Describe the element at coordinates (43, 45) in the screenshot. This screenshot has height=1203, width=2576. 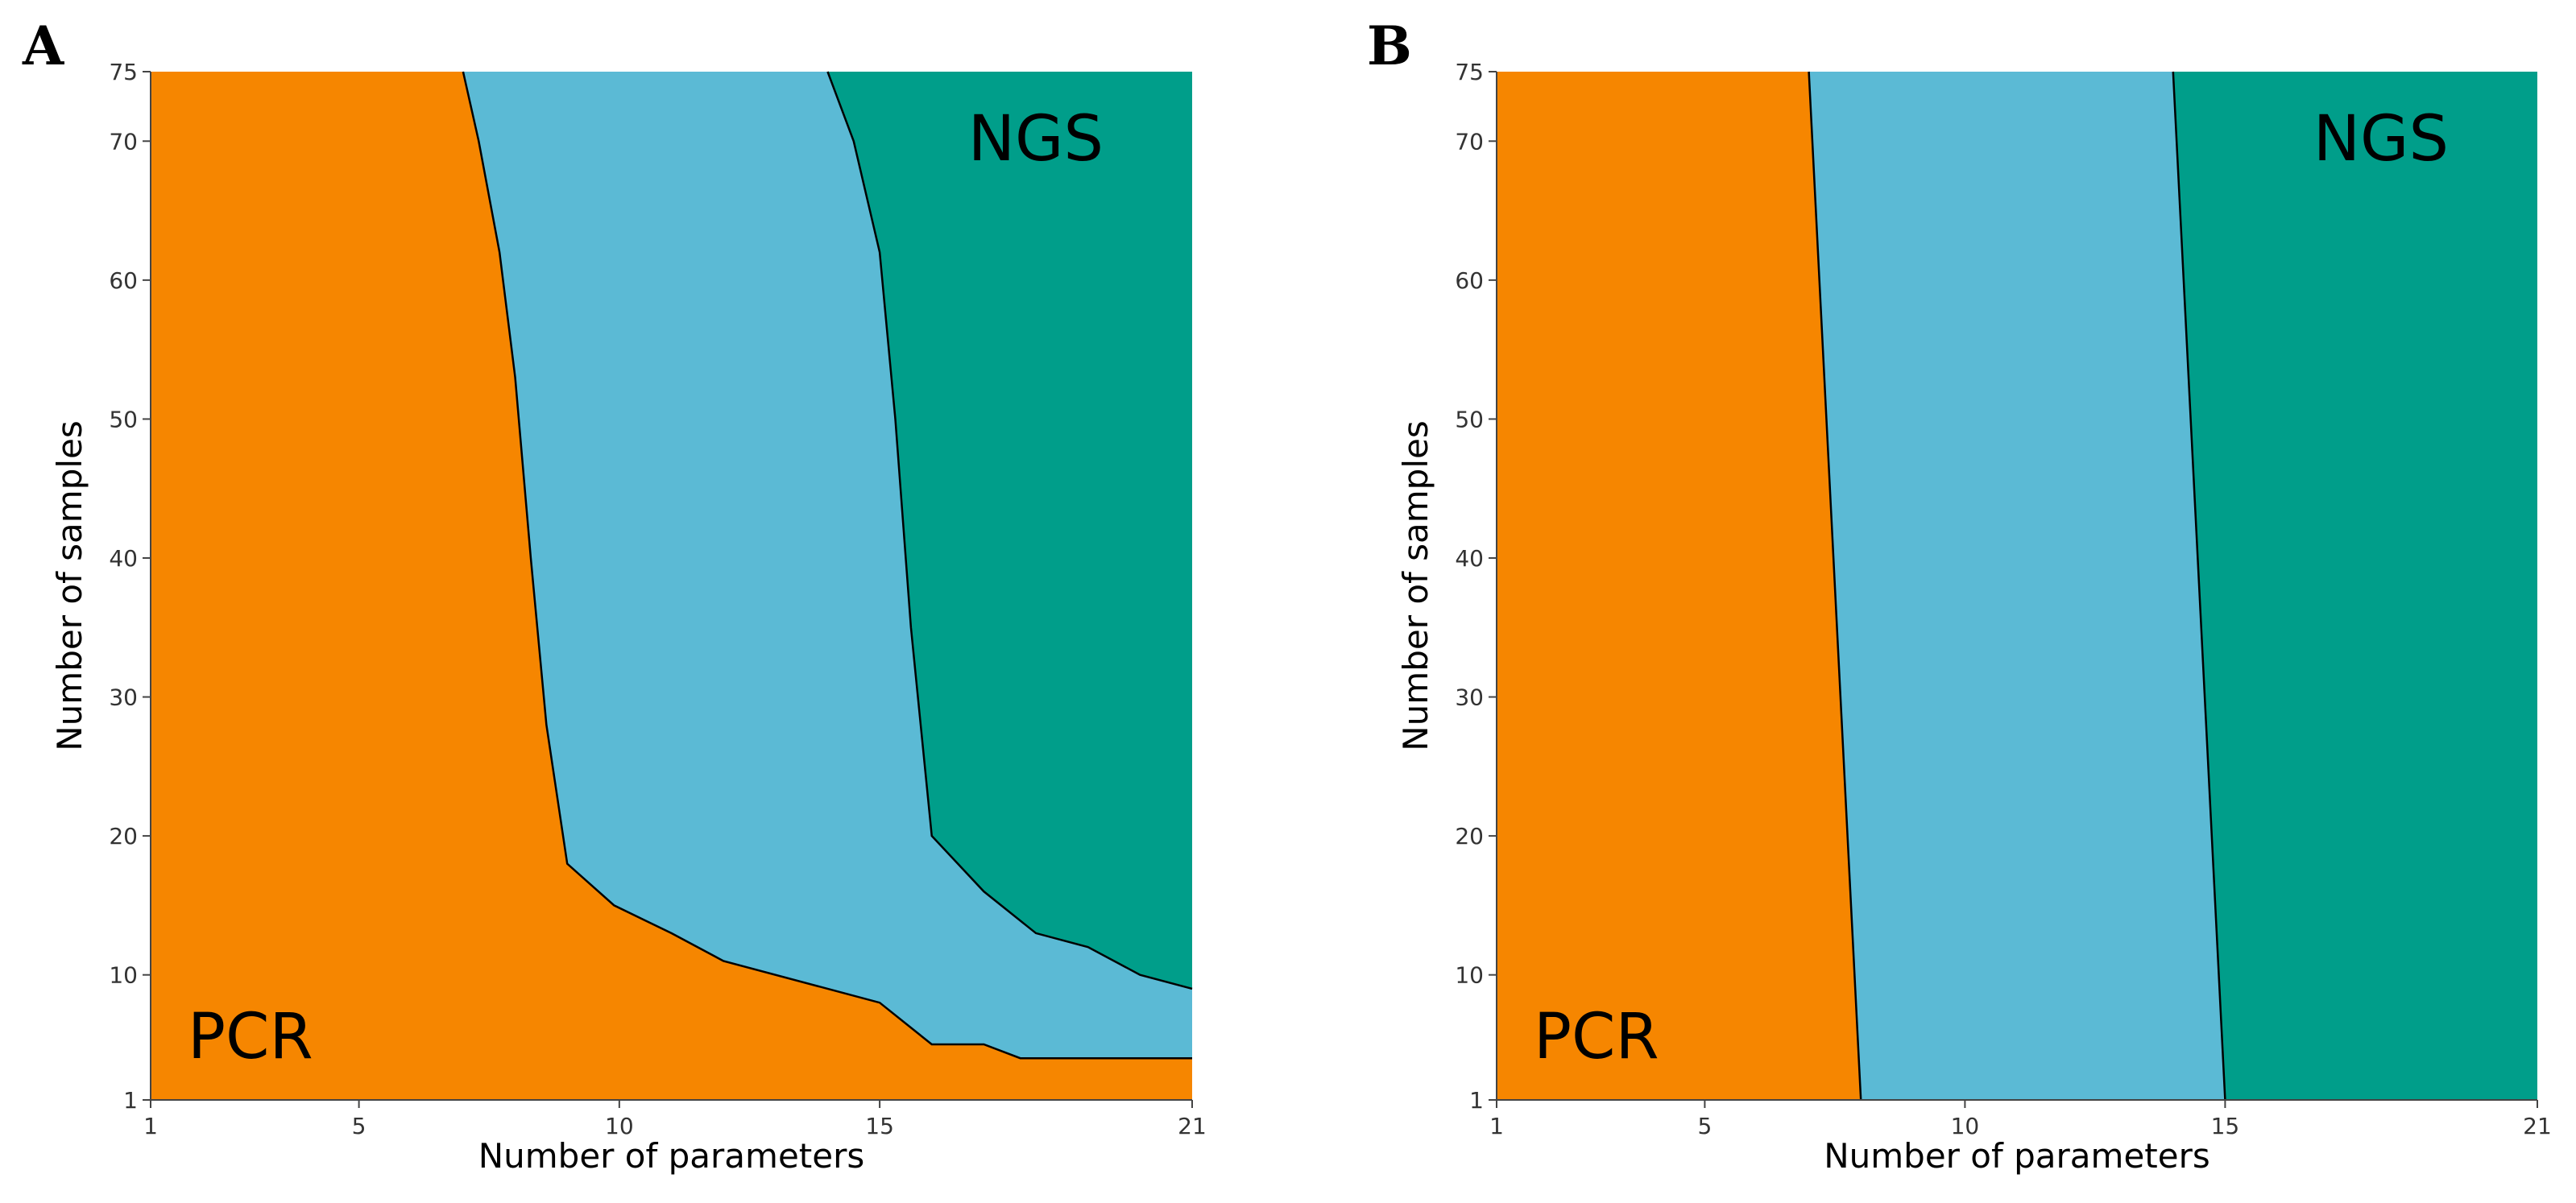
I see `panel-letter: A` at that location.